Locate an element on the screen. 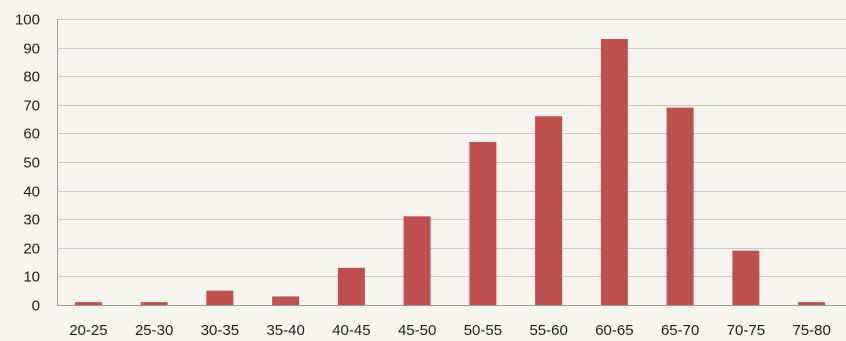 This screenshot has height=341, width=846. x-tick-label-70-75: 70-75 is located at coordinates (746, 330).